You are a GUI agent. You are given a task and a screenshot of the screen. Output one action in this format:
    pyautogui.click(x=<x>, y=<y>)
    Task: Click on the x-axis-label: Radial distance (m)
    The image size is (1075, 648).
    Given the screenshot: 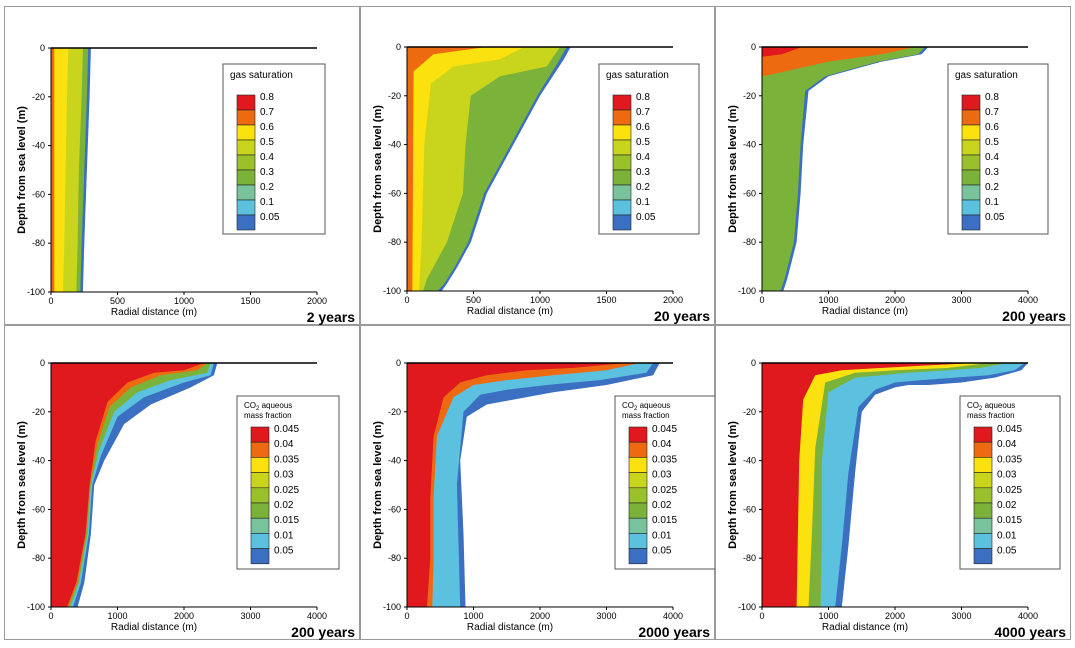 What is the action you would take?
    pyautogui.click(x=154, y=627)
    